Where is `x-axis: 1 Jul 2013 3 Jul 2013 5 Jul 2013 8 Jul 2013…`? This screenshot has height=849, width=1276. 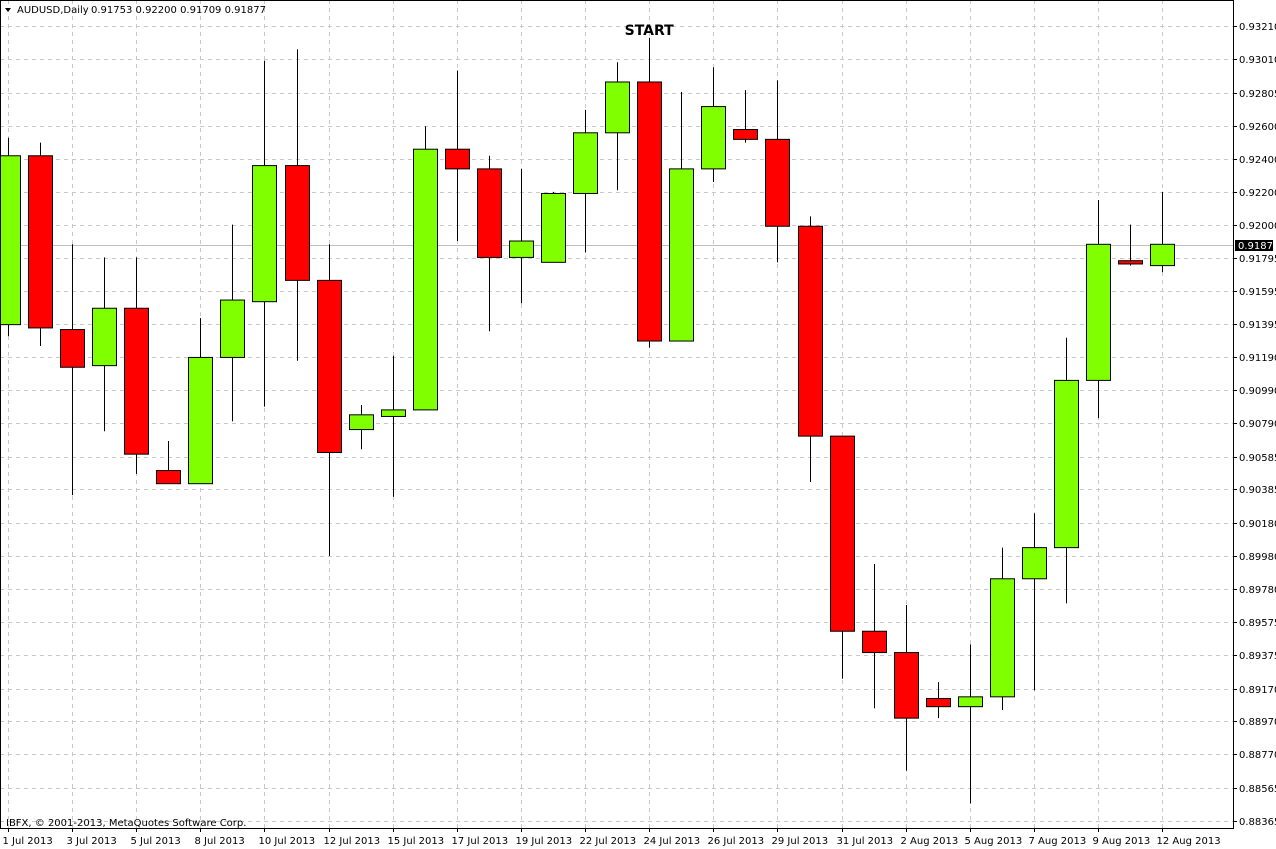 x-axis: 1 Jul 2013 3 Jul 2013 5 Jul 2013 8 Jul 2013… is located at coordinates (612, 837).